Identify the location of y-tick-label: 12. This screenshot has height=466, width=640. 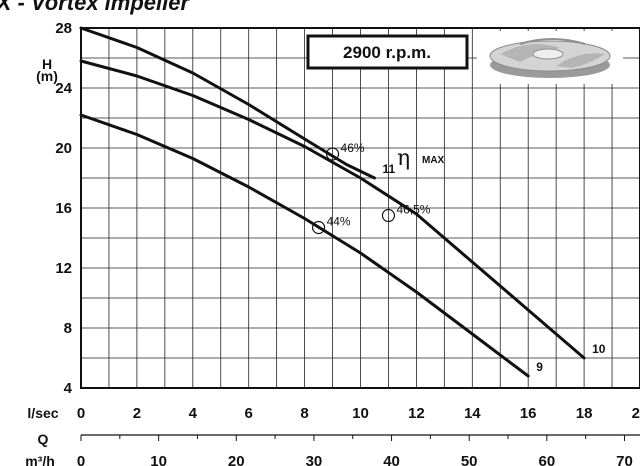
(63, 268).